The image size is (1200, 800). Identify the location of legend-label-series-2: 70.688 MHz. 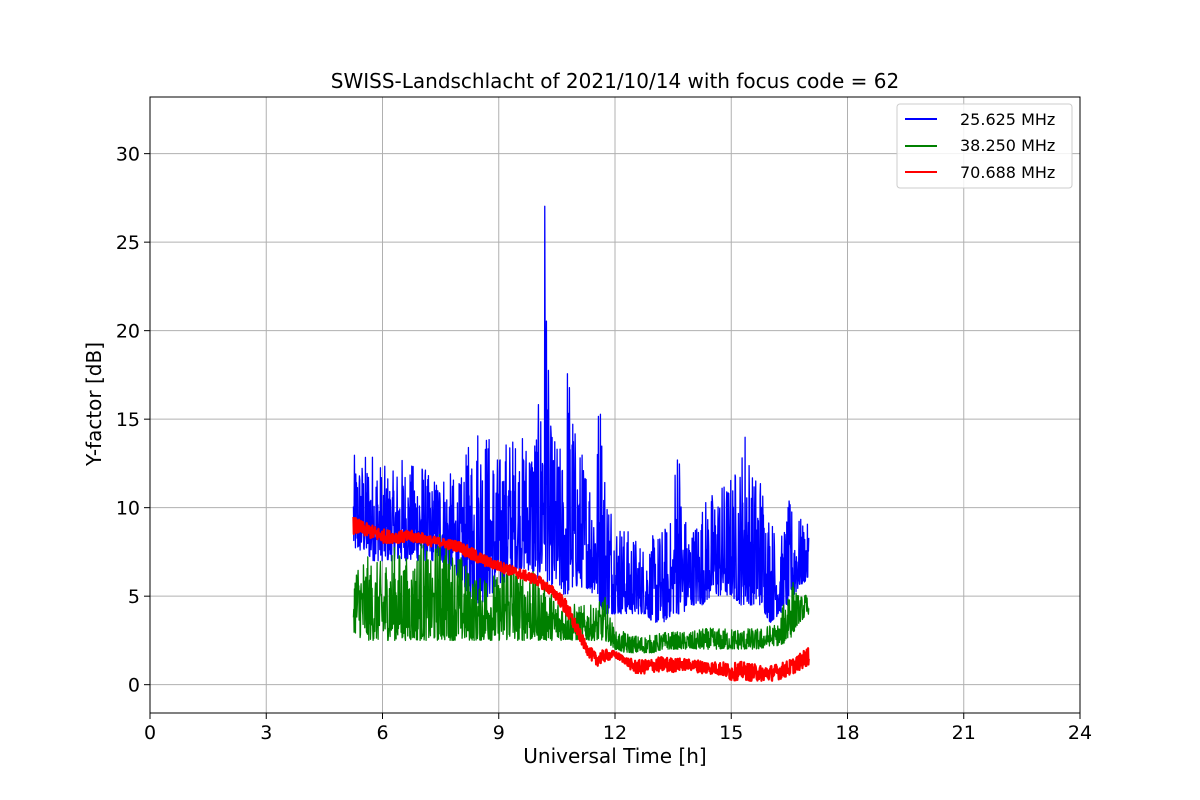
(1007, 172).